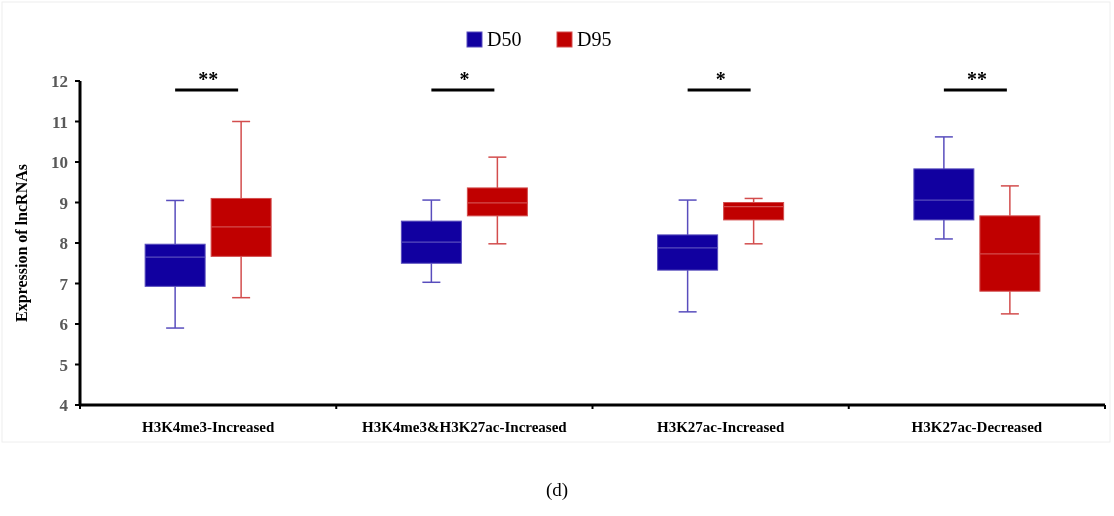  Describe the element at coordinates (63, 365) in the screenshot. I see `y-tick-label: 5` at that location.